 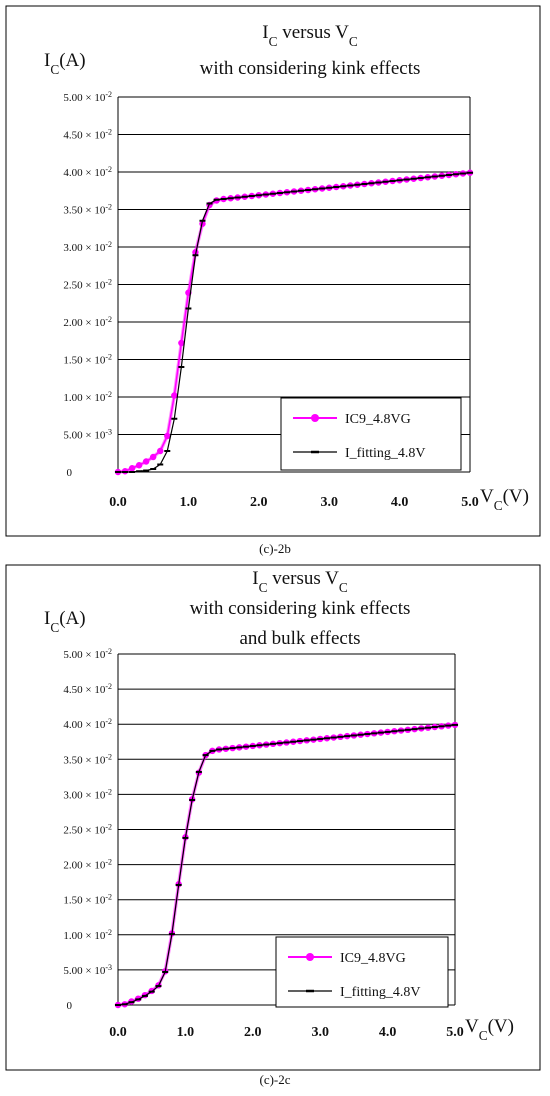 I want to click on figure-caption: (c)-2c, so click(x=274, y=1079).